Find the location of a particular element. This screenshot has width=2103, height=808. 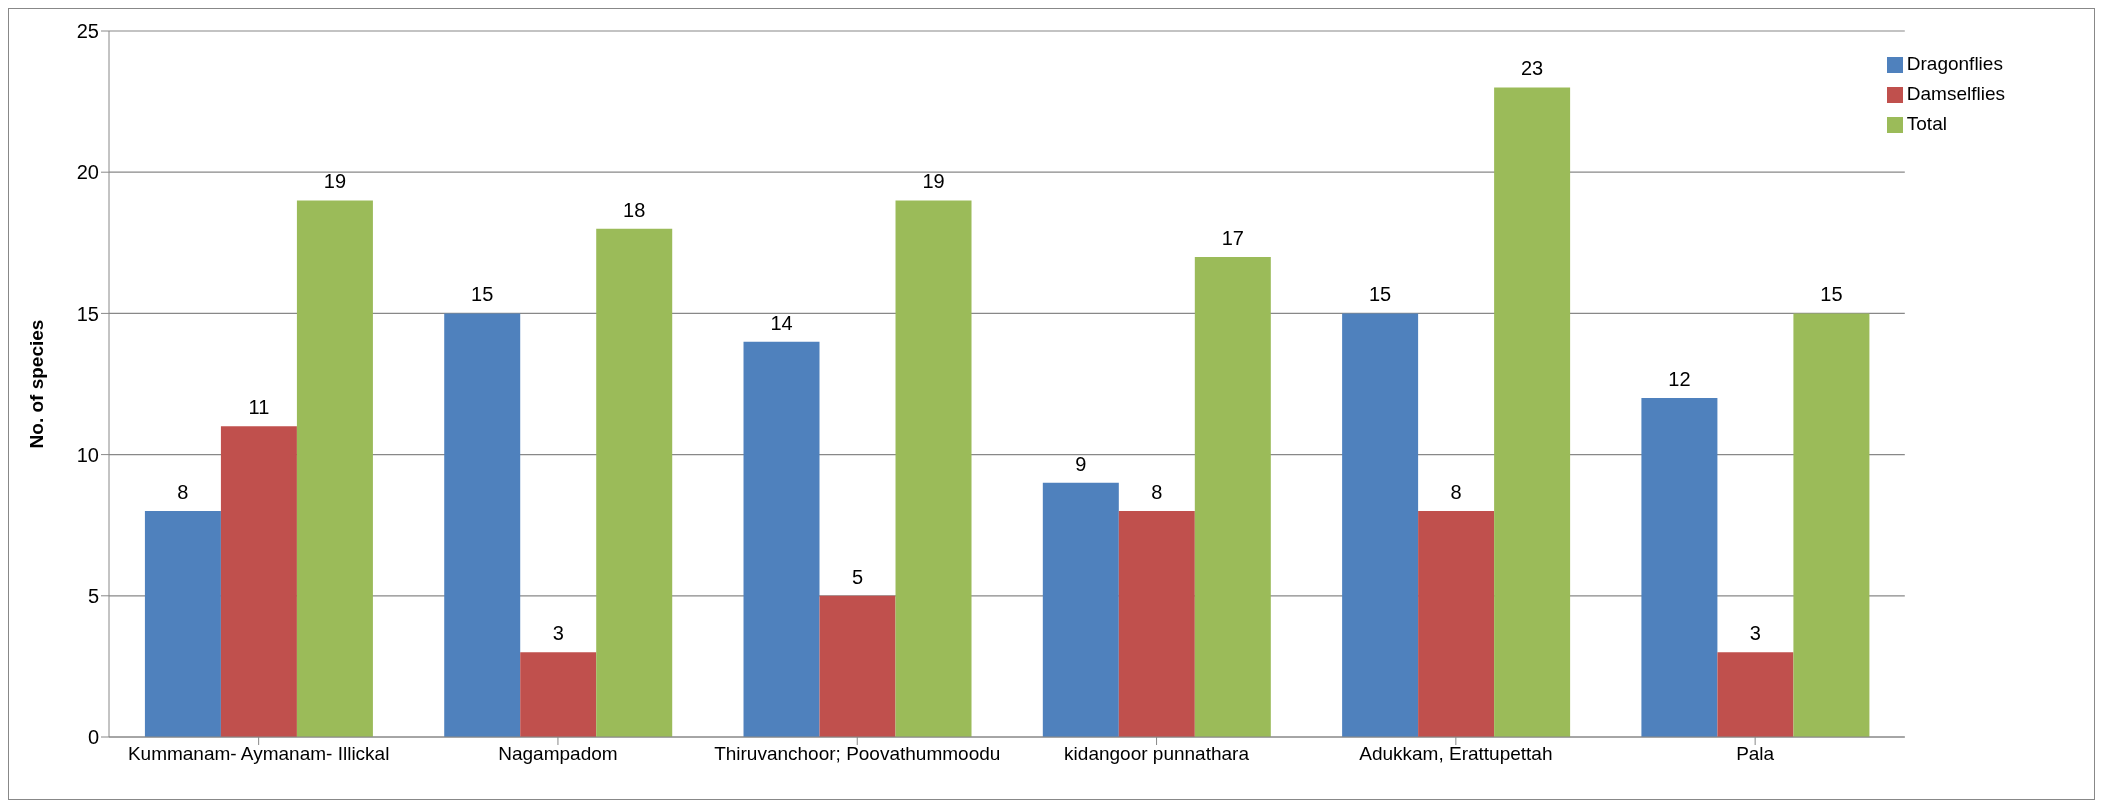

x-tick-label: Kummanam- Aymanam- Illickal is located at coordinates (258, 754).